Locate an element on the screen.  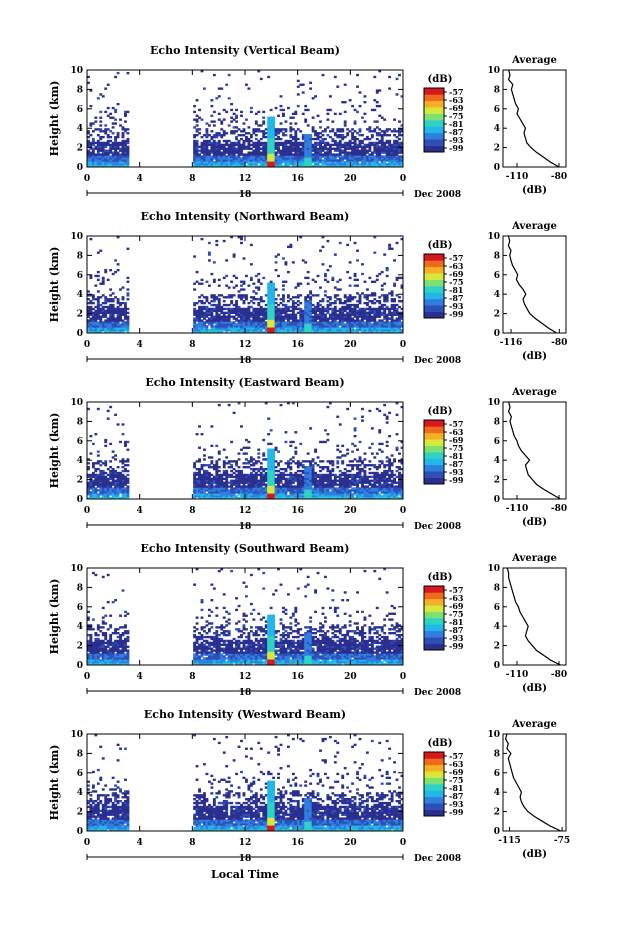
colorbar-frame is located at coordinates (434, 286).